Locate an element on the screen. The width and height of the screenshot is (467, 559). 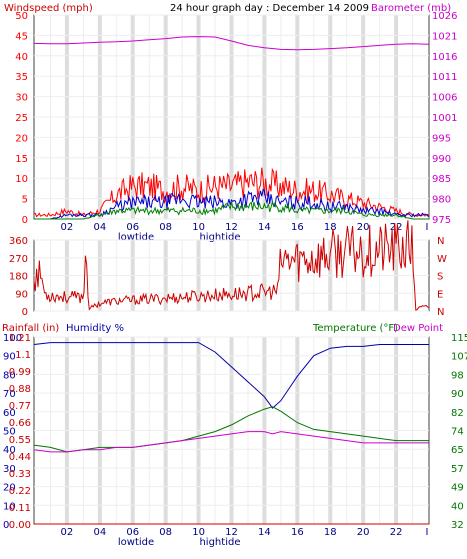
humidity-tick-label: 80 is located at coordinates (9, 375).